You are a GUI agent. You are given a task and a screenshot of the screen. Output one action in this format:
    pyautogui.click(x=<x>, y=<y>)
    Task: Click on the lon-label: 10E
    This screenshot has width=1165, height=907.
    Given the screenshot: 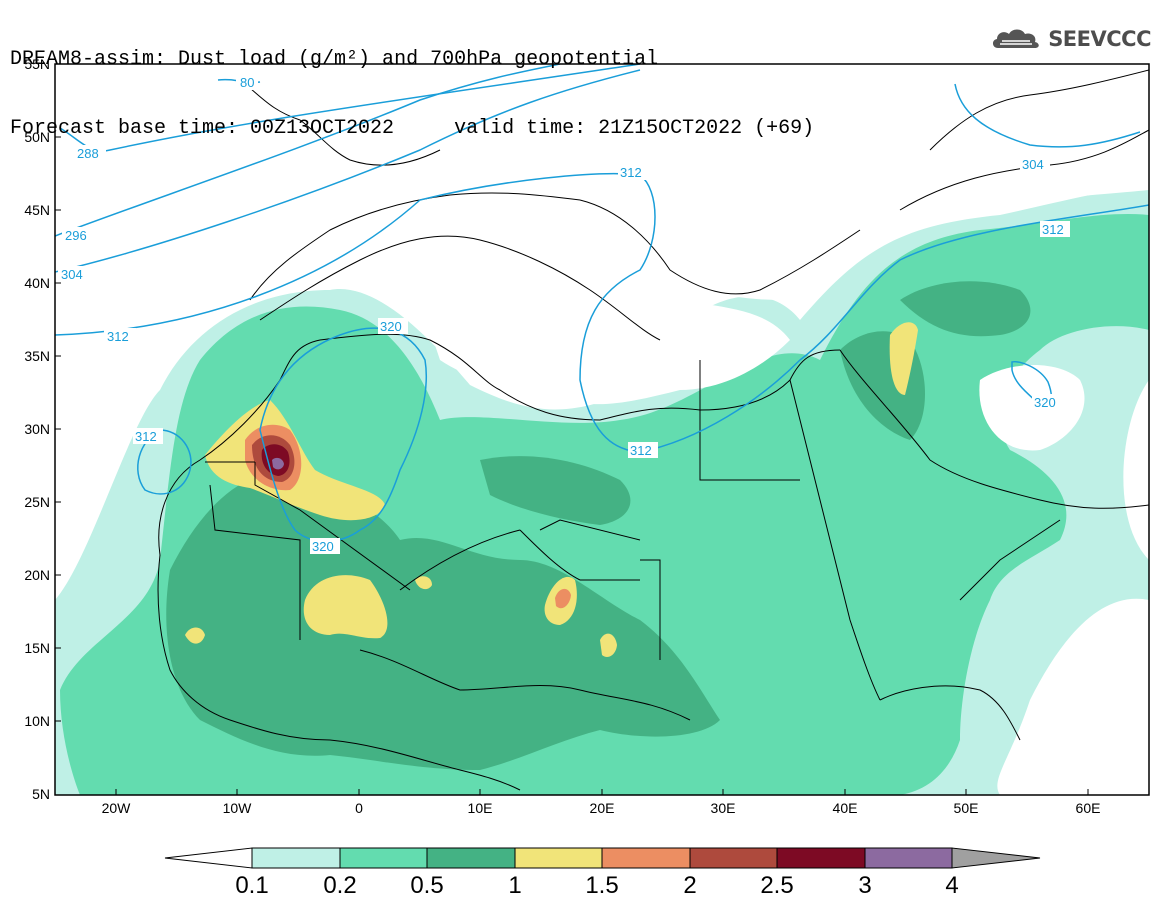 What is the action you would take?
    pyautogui.click(x=480, y=808)
    